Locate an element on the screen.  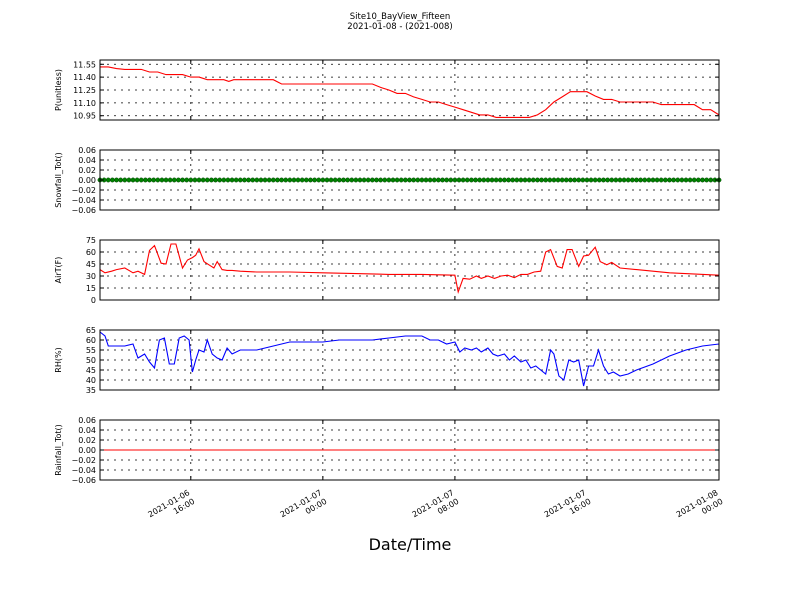
y-axis-label: Snowfall_Tot() is located at coordinates (58, 180).